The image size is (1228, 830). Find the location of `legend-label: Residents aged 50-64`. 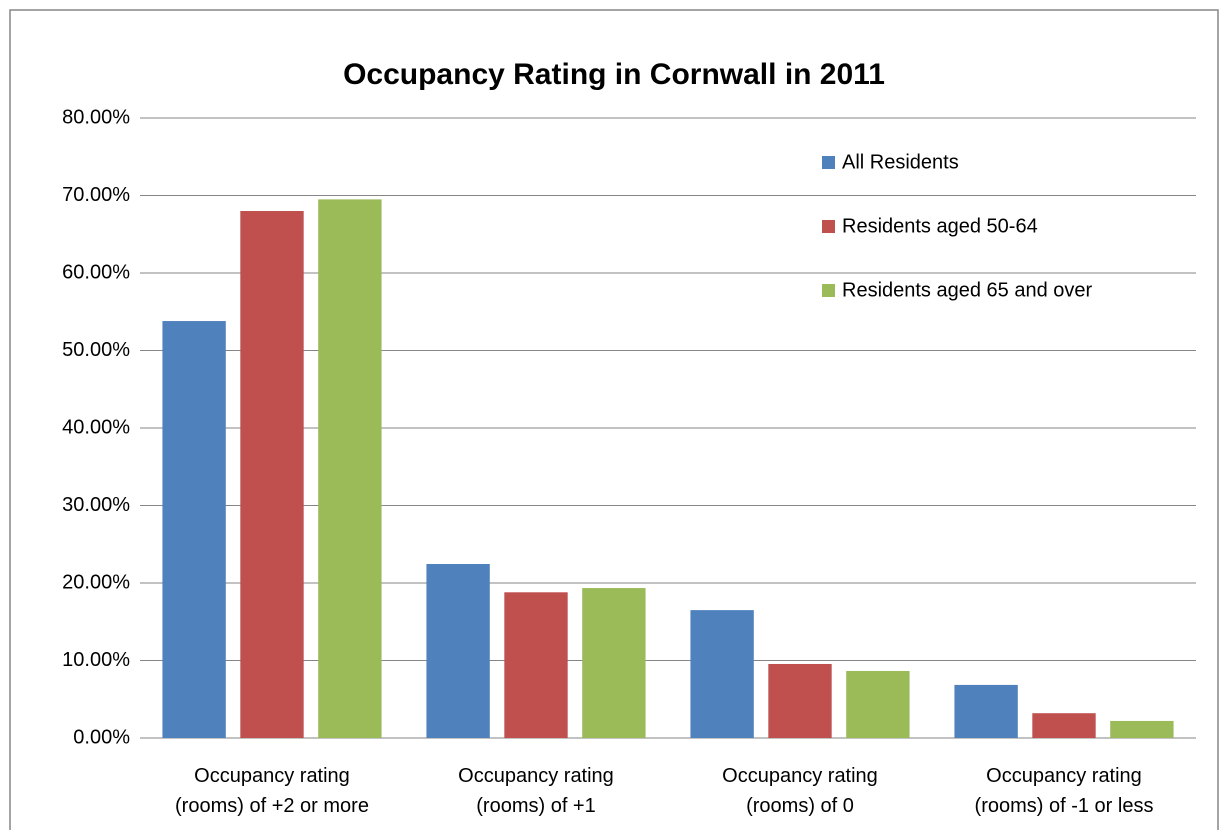

legend-label: Residents aged 50-64 is located at coordinates (940, 226).